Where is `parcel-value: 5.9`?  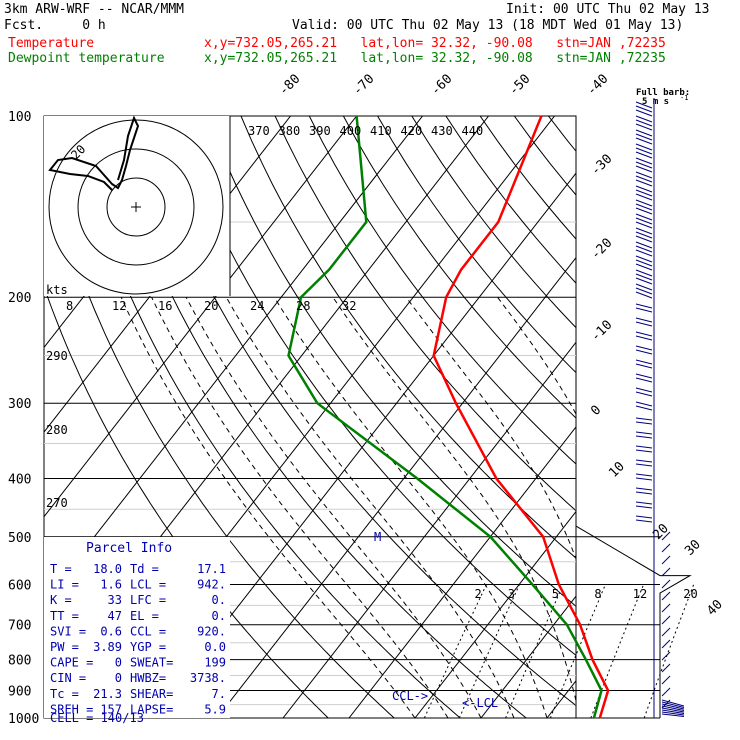
parcel-value: 5.9 is located at coordinates (215, 709).